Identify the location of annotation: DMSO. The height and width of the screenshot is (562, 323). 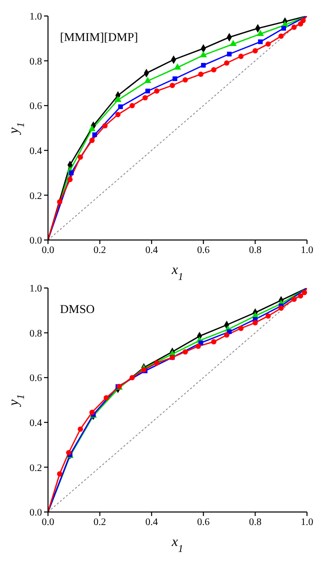
(77, 309).